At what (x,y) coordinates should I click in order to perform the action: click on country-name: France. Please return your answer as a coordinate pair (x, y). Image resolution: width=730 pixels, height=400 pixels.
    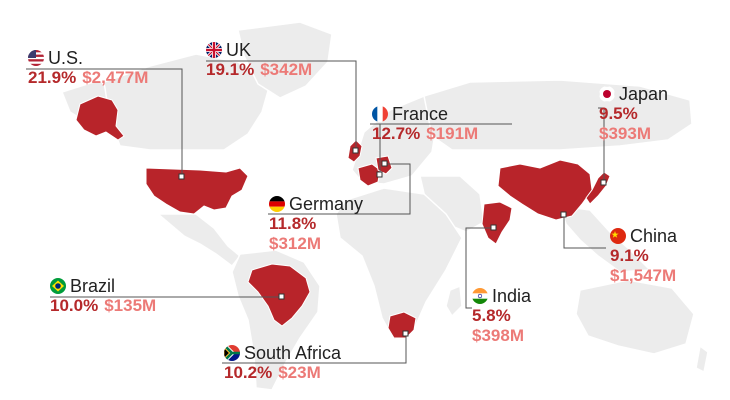
    Looking at the image, I should click on (420, 114).